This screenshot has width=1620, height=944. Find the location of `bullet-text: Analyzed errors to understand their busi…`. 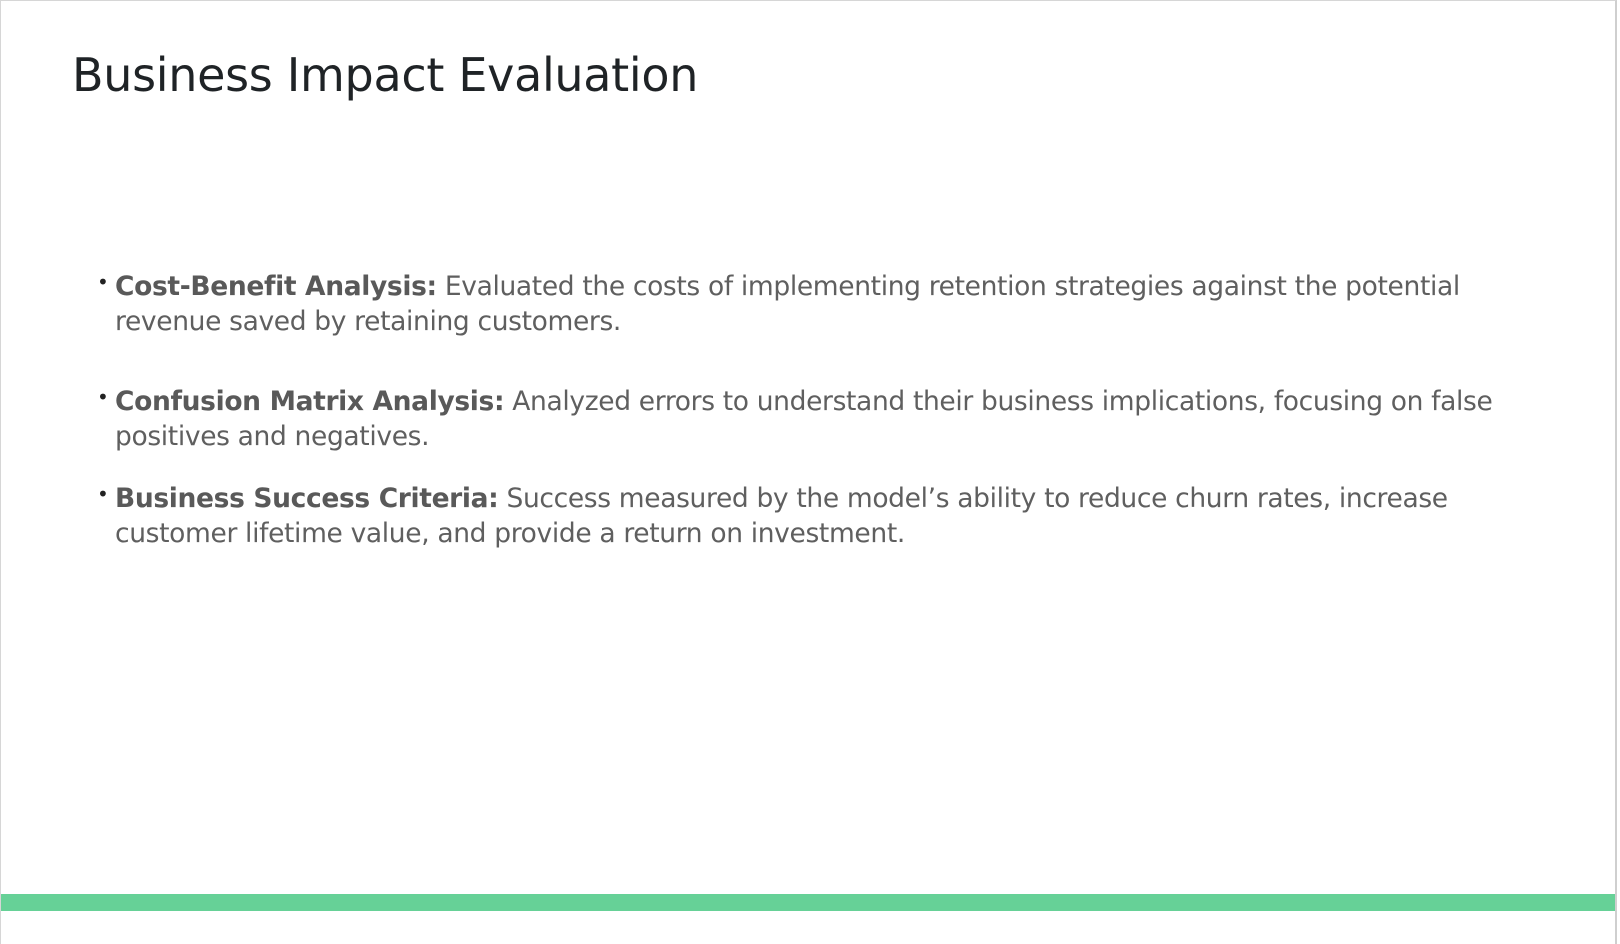

bullet-text: Analyzed errors to understand their busi… is located at coordinates (804, 419).